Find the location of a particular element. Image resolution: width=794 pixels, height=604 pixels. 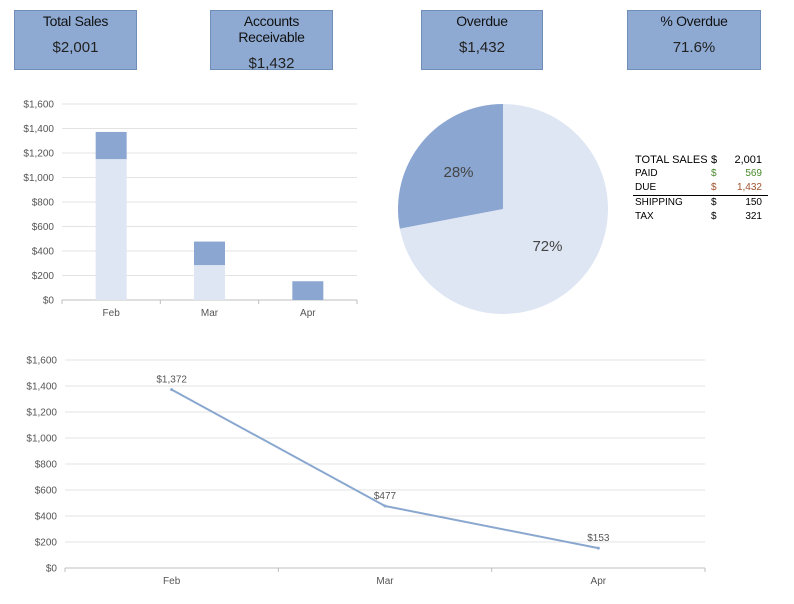

summary-label: DUE is located at coordinates (646, 187).